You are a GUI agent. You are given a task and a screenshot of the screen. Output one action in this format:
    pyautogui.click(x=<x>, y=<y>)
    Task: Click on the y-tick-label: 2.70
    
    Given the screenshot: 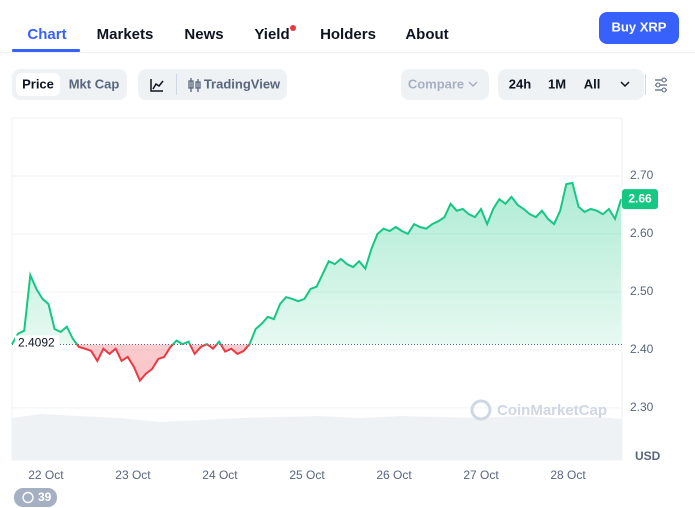 What is the action you would take?
    pyautogui.click(x=642, y=175)
    